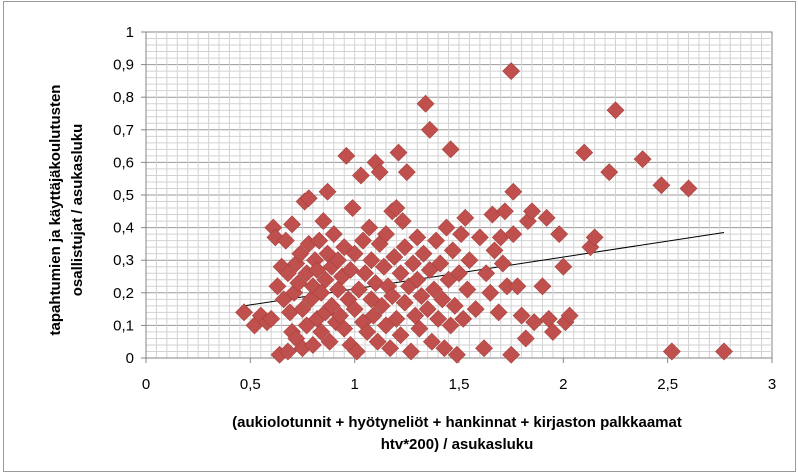 This screenshot has width=798, height=475. Describe the element at coordinates (123, 195) in the screenshot. I see `y-tick-label: 0,5` at that location.